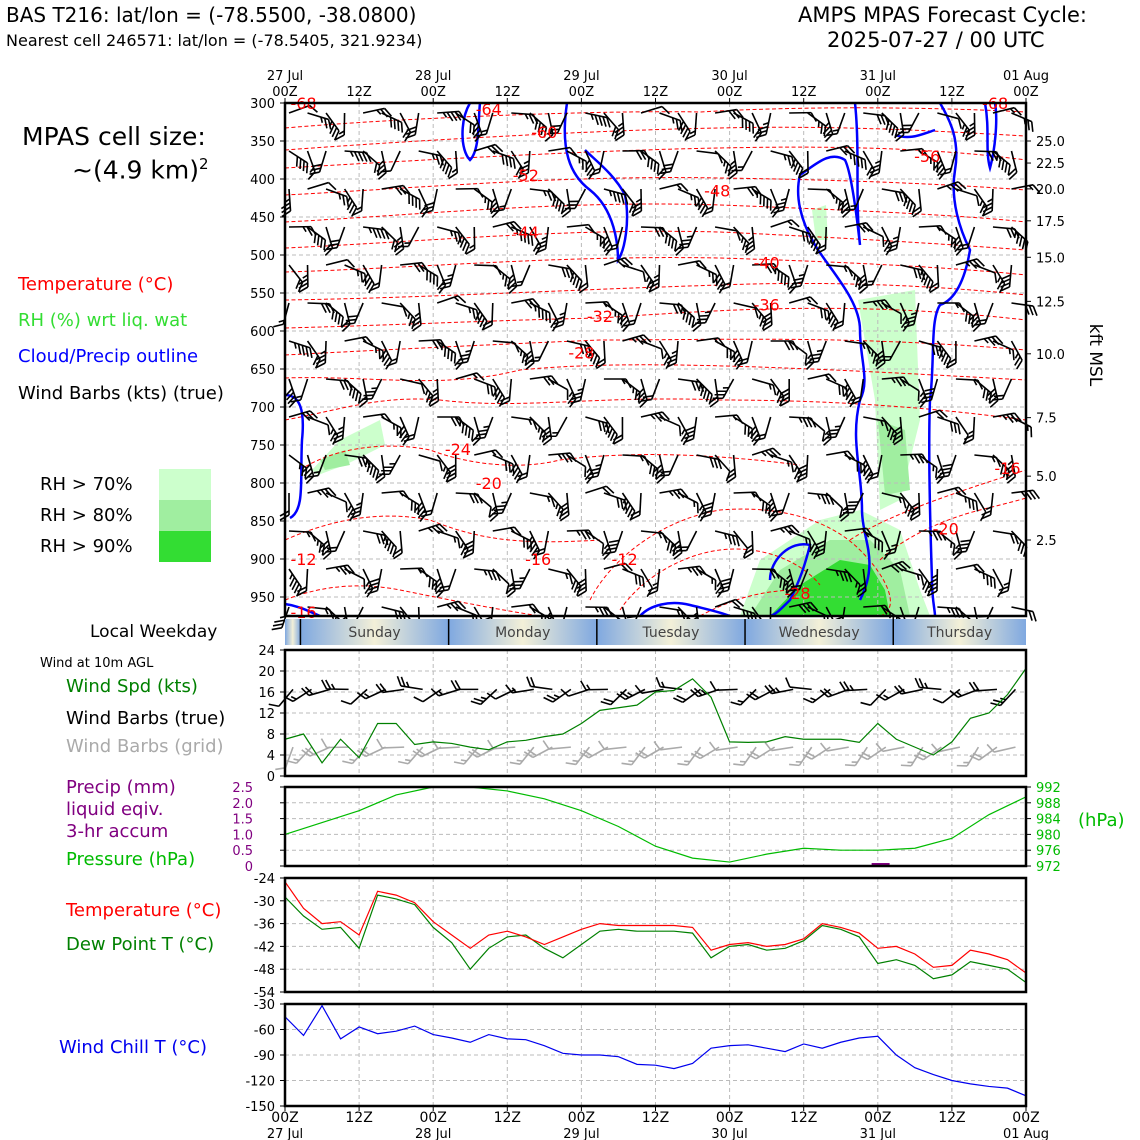 The width and height of the screenshot is (1140, 1140). I want to click on precip-tick-label: 2.0, so click(242, 804).